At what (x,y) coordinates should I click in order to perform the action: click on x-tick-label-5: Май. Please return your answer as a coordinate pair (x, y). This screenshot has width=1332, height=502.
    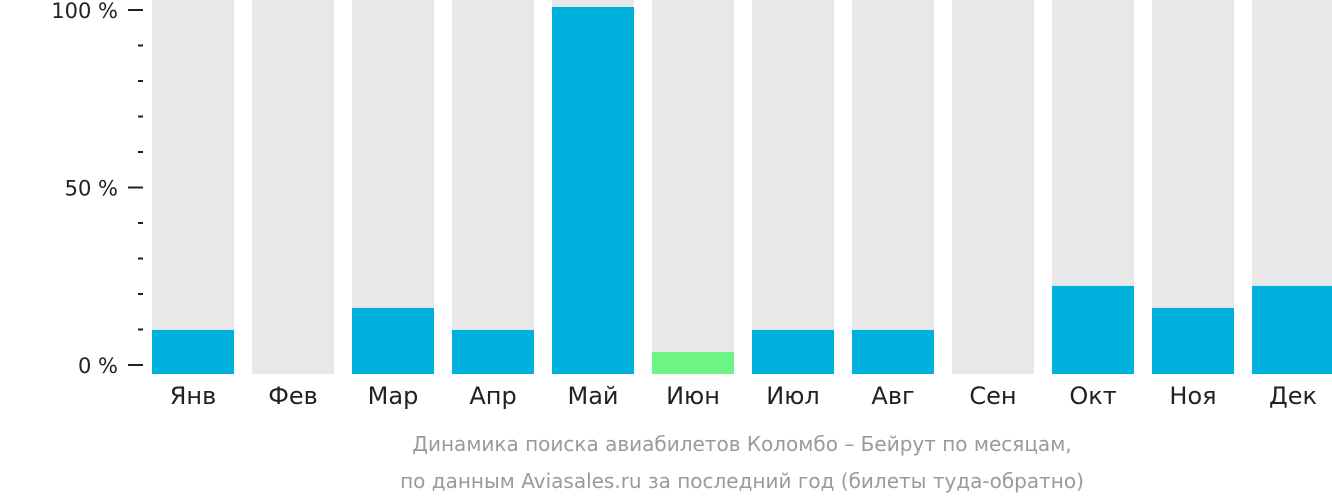
    Looking at the image, I should click on (592, 396).